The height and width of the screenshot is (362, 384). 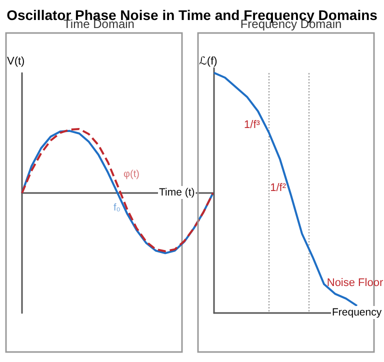 What do you see at coordinates (177, 192) in the screenshot?
I see `x-axis-title: Time (t)` at bounding box center [177, 192].